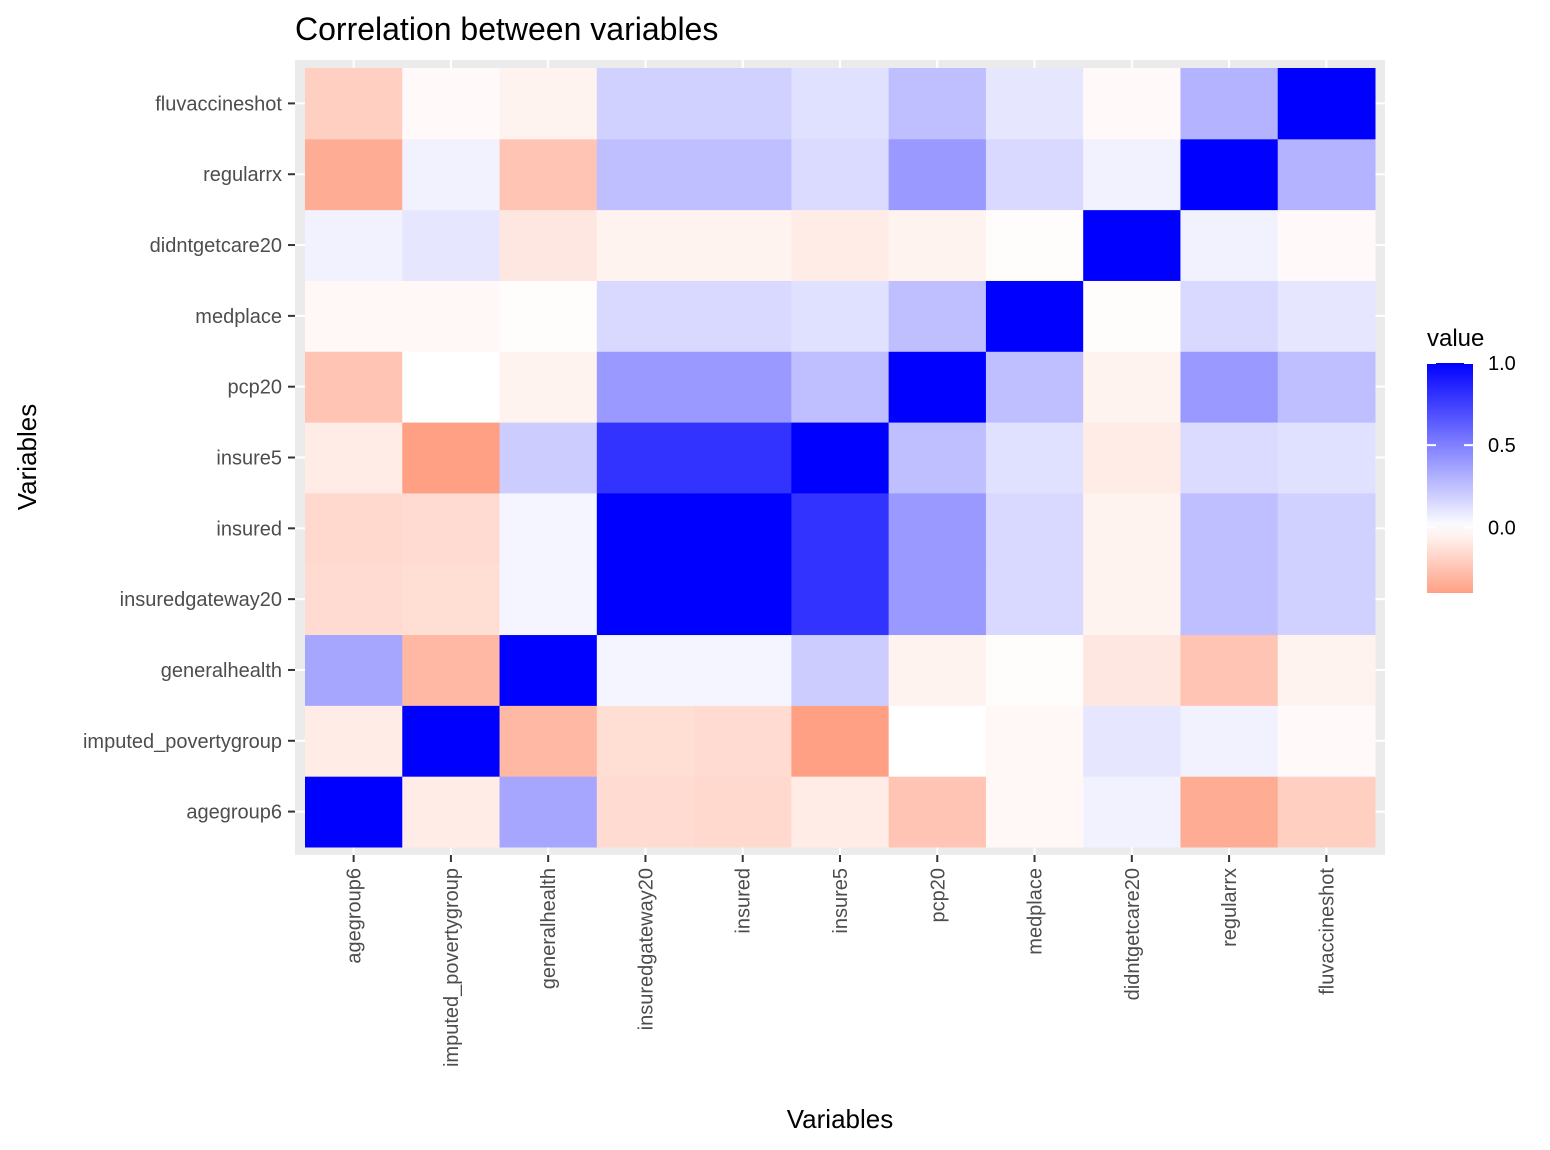  Describe the element at coordinates (242, 175) in the screenshot. I see `y-tick-label-regularrx: regularrx` at that location.